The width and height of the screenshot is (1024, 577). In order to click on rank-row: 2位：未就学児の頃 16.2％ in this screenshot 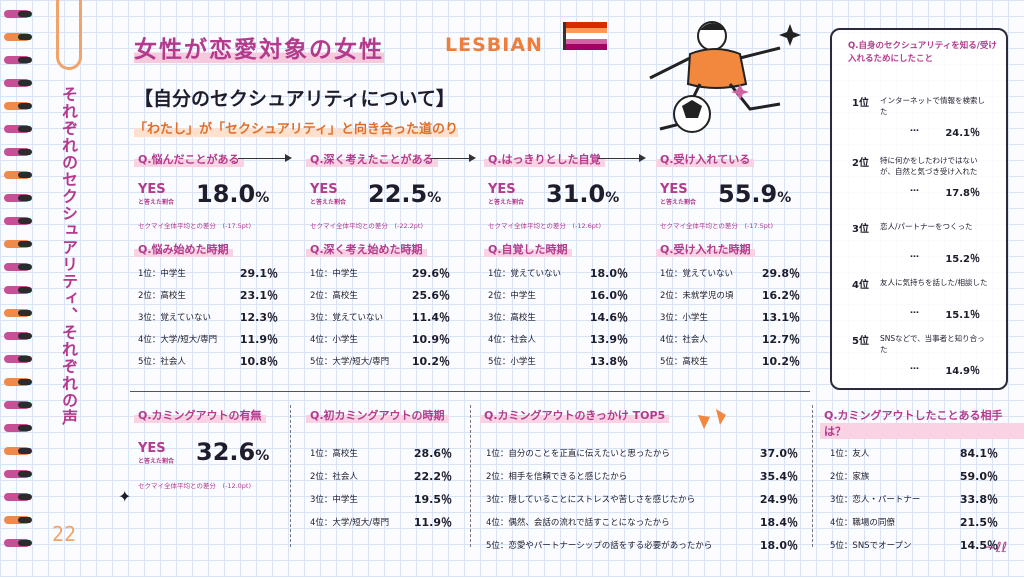, I will do `click(730, 295)`.